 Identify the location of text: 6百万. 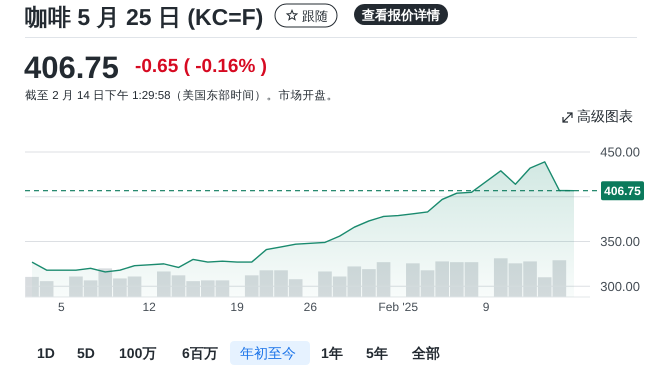
(200, 353).